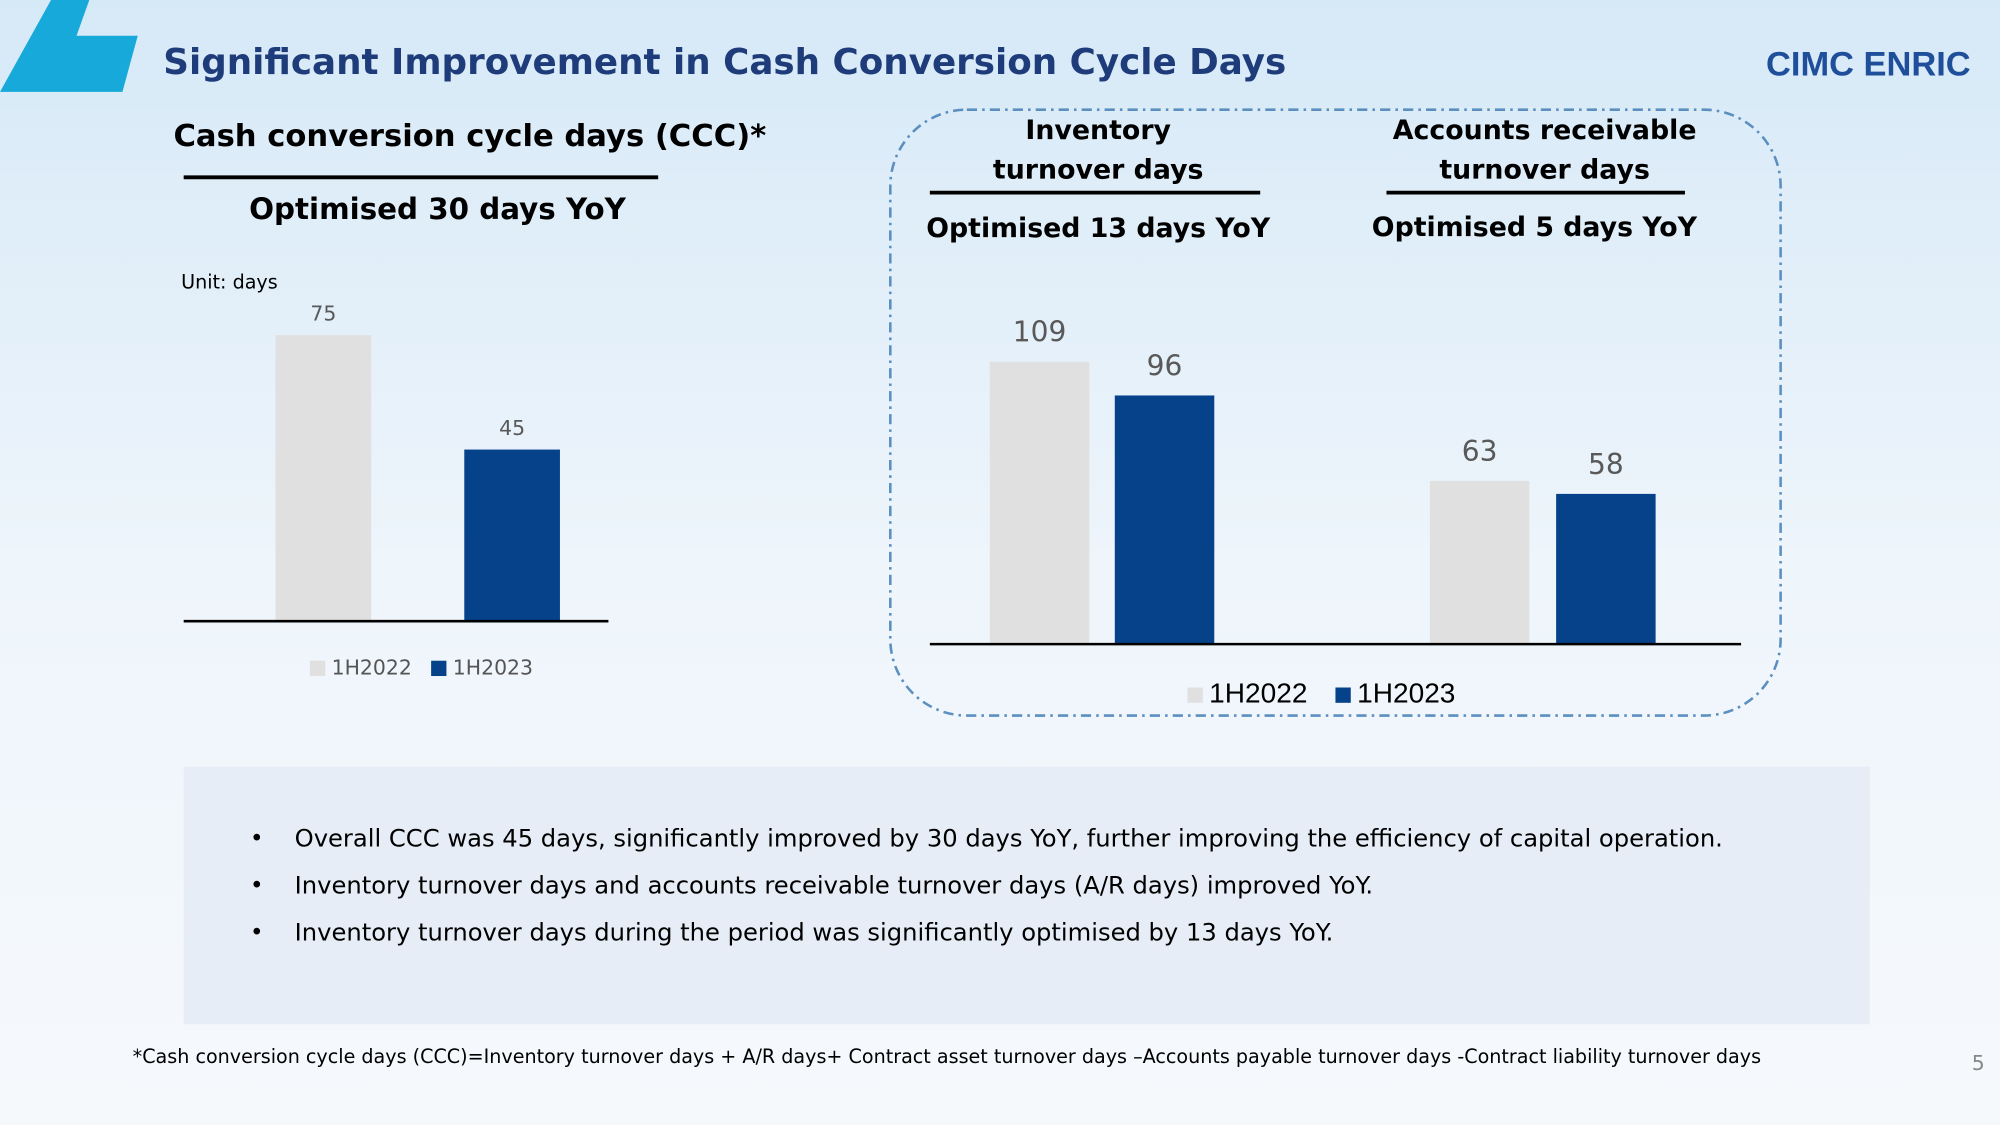 The image size is (2000, 1125). I want to click on category-label: Inventory turnover days, so click(1098, 149).